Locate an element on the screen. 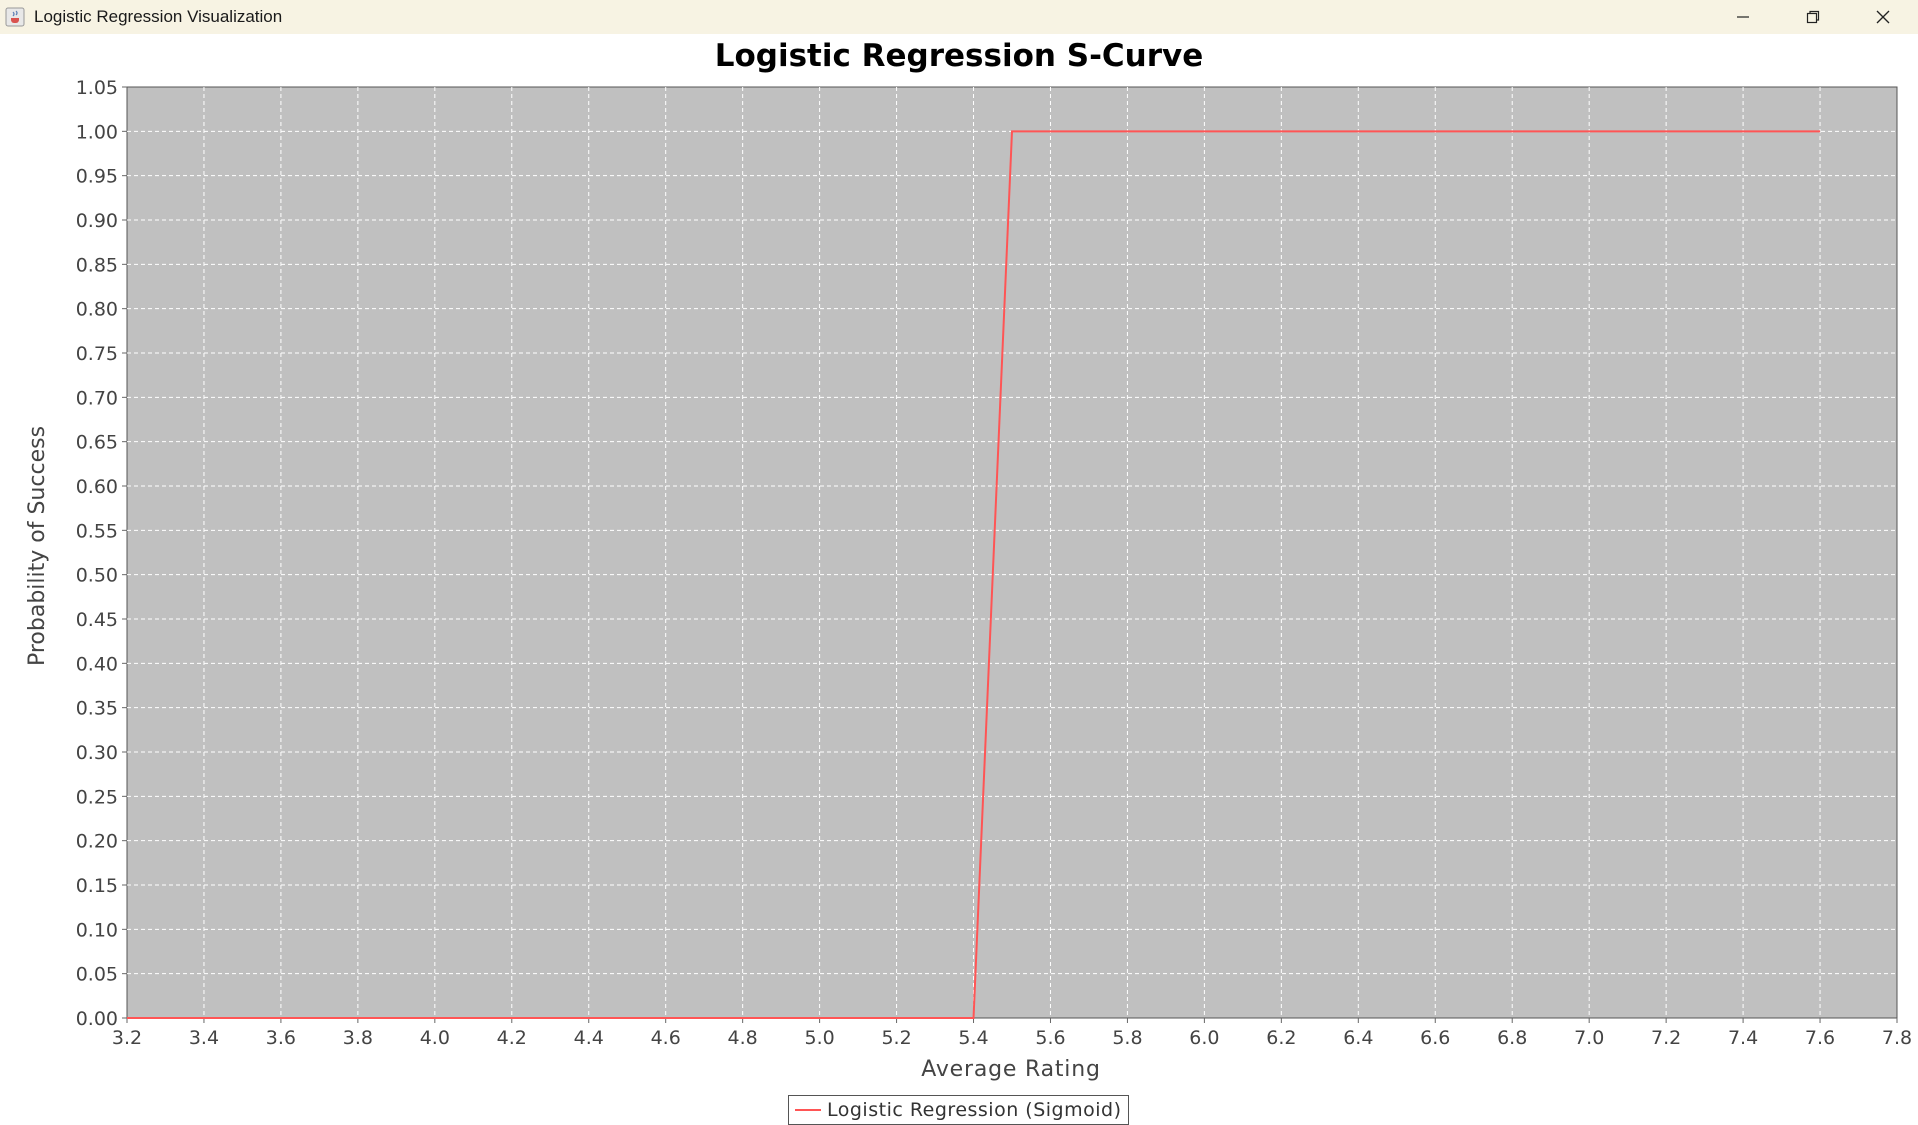 The image size is (1918, 1125). y-tick-label: 0.15 is located at coordinates (97, 886).